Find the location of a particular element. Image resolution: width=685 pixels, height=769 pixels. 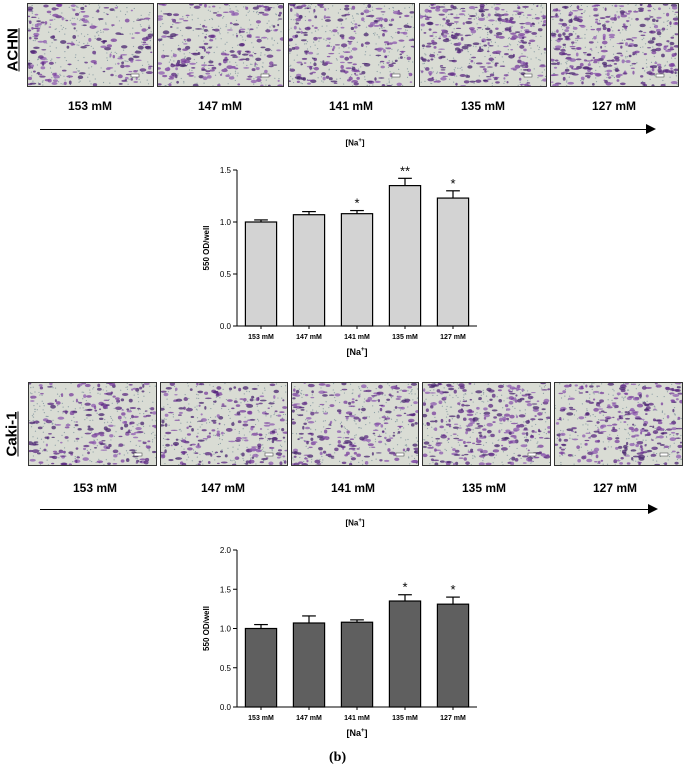

figure-panel-label: (b) is located at coordinates (338, 757).